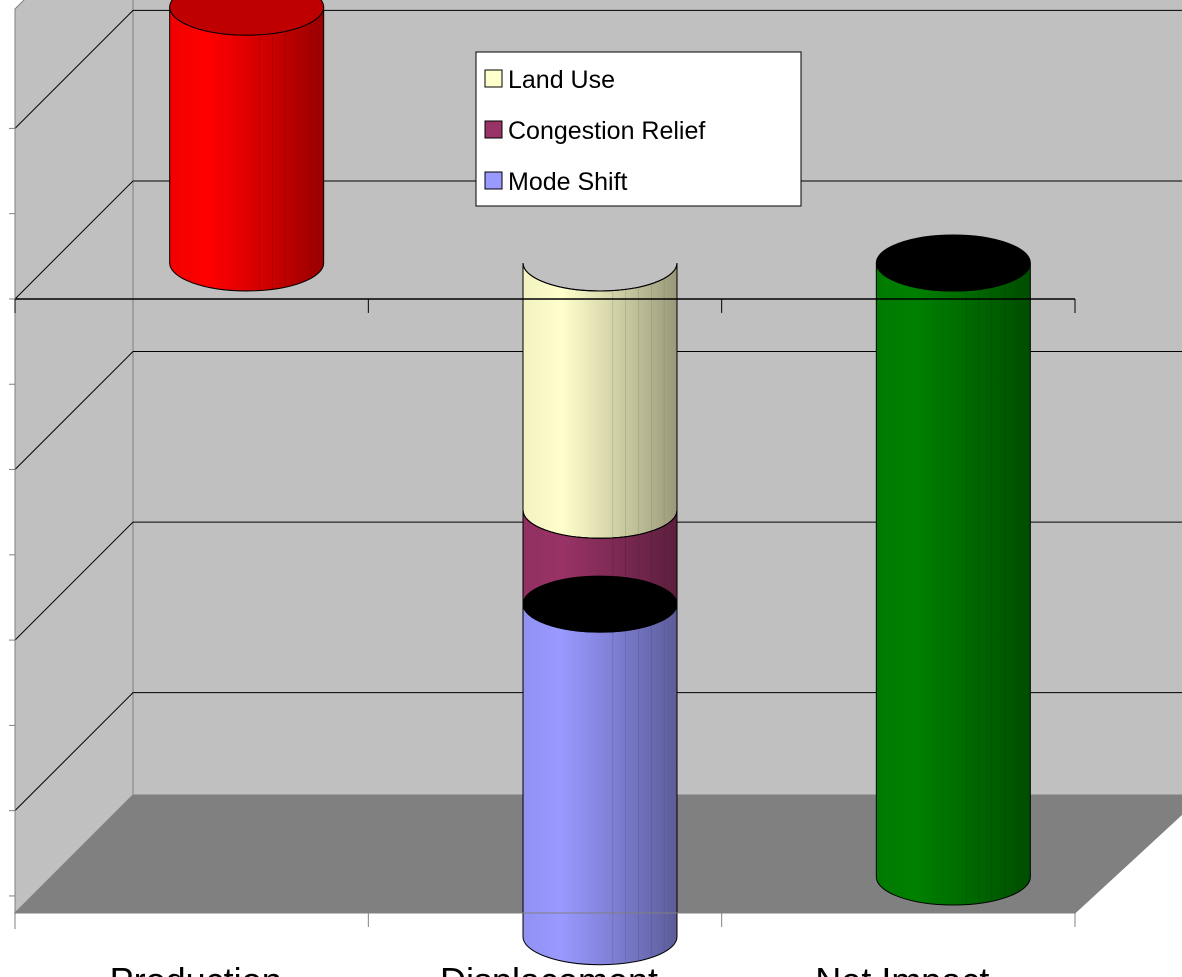 This screenshot has width=1182, height=977. I want to click on bar-0-series-3-body, so click(247, 149).